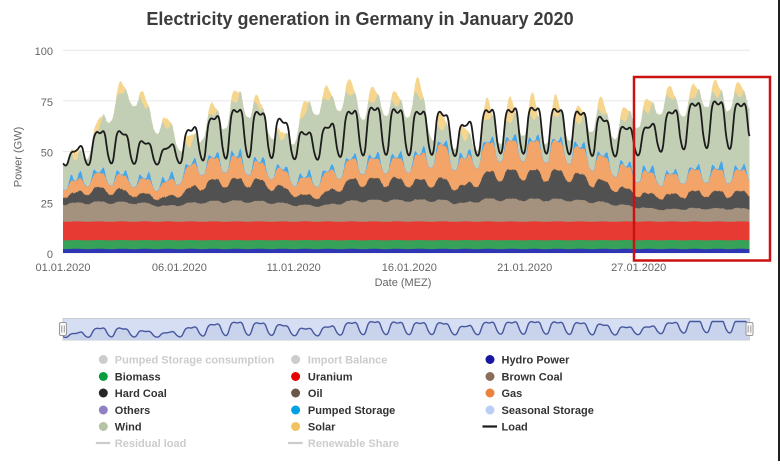 This screenshot has width=780, height=466. What do you see at coordinates (532, 378) in the screenshot?
I see `svg-text: Brown Coal` at bounding box center [532, 378].